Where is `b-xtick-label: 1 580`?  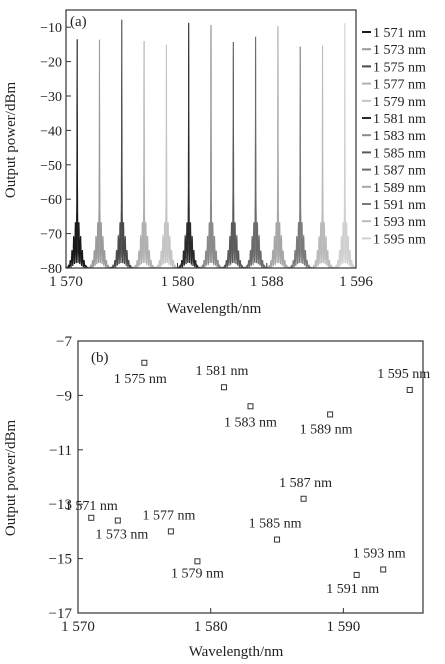
b-xtick-label: 1 580 is located at coordinates (211, 627).